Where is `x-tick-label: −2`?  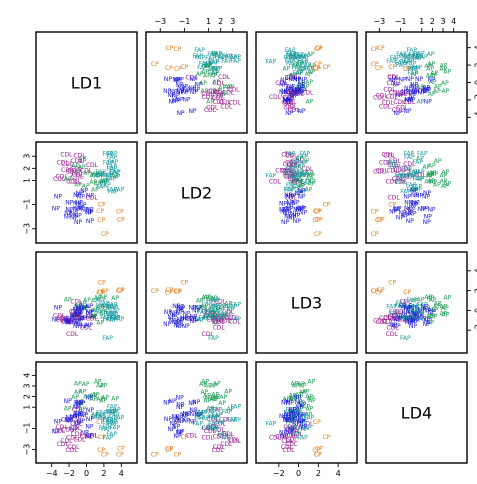 x-tick-label: −2 is located at coordinates (69, 473).